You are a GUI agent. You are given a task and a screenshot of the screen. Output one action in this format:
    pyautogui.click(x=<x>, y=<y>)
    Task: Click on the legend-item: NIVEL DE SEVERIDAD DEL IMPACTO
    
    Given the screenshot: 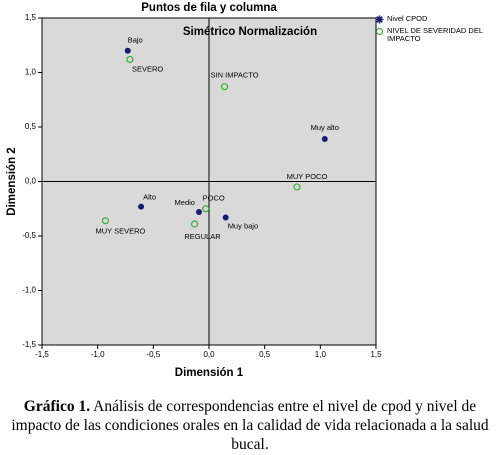 What is the action you would take?
    pyautogui.click(x=437, y=35)
    